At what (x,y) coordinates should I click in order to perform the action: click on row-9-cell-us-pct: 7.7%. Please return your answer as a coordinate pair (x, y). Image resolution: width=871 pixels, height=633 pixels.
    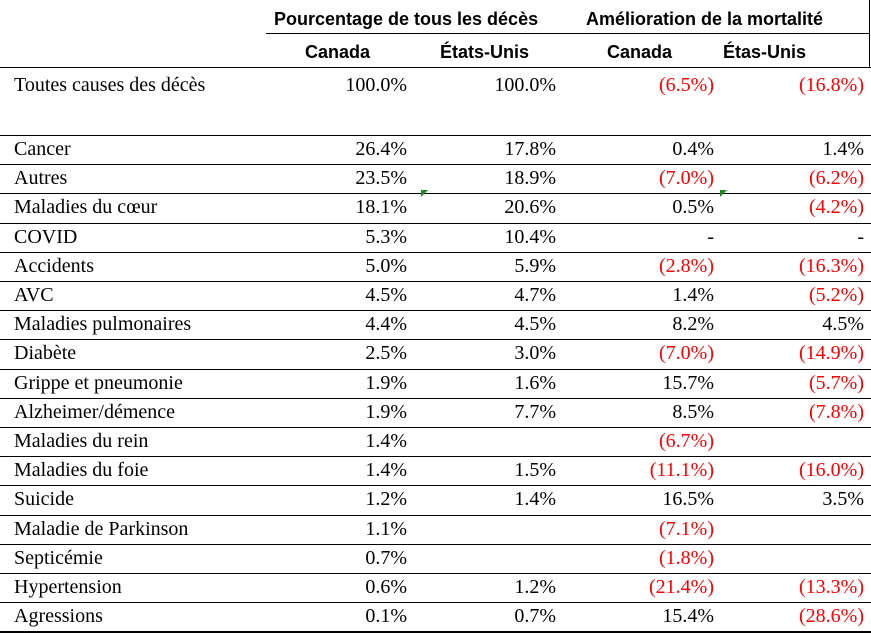
    Looking at the image, I should click on (535, 412).